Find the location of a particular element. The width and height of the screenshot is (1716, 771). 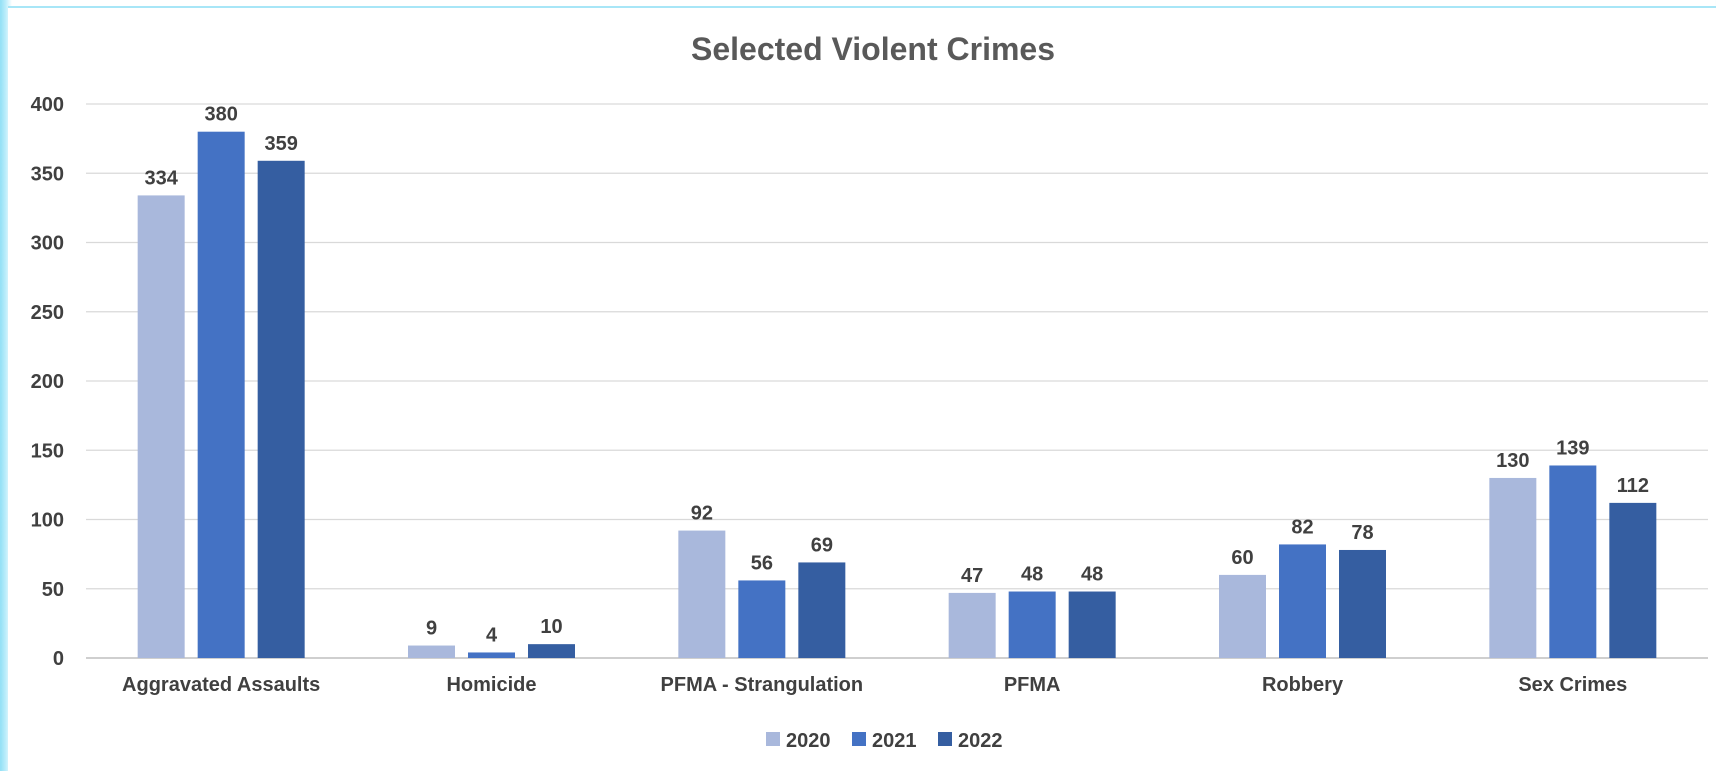

y-tick-label: 0 is located at coordinates (58, 659).